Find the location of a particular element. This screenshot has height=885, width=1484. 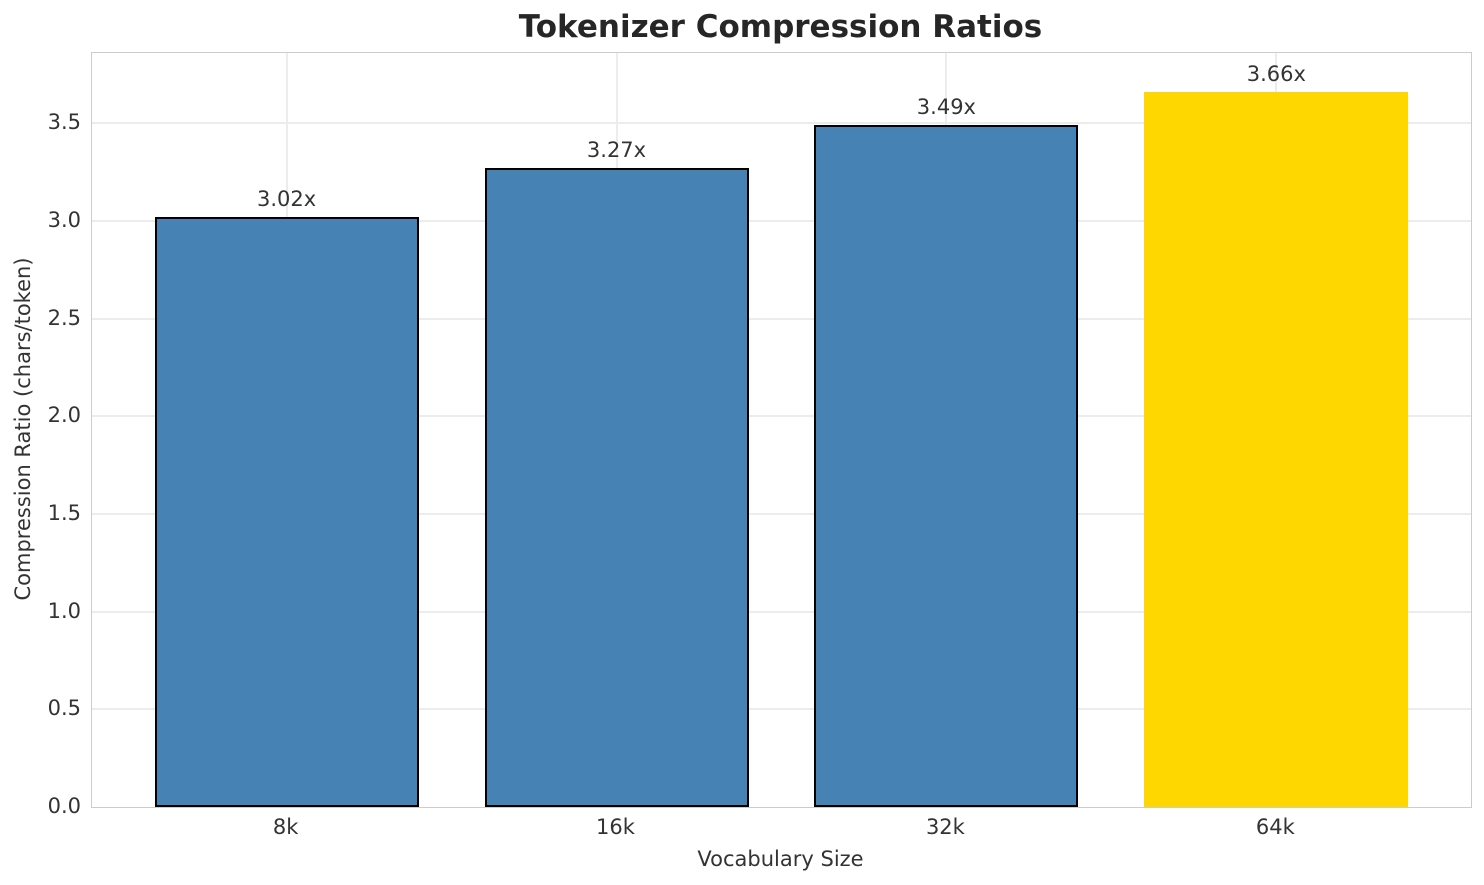

bar-64k is located at coordinates (1276, 449).